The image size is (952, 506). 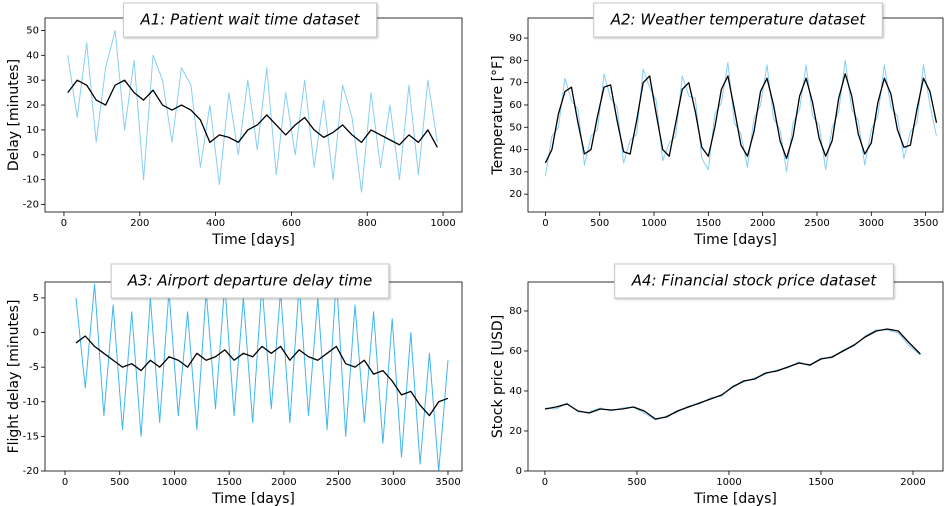 I want to click on y-tick-label: 90, so click(x=515, y=38).